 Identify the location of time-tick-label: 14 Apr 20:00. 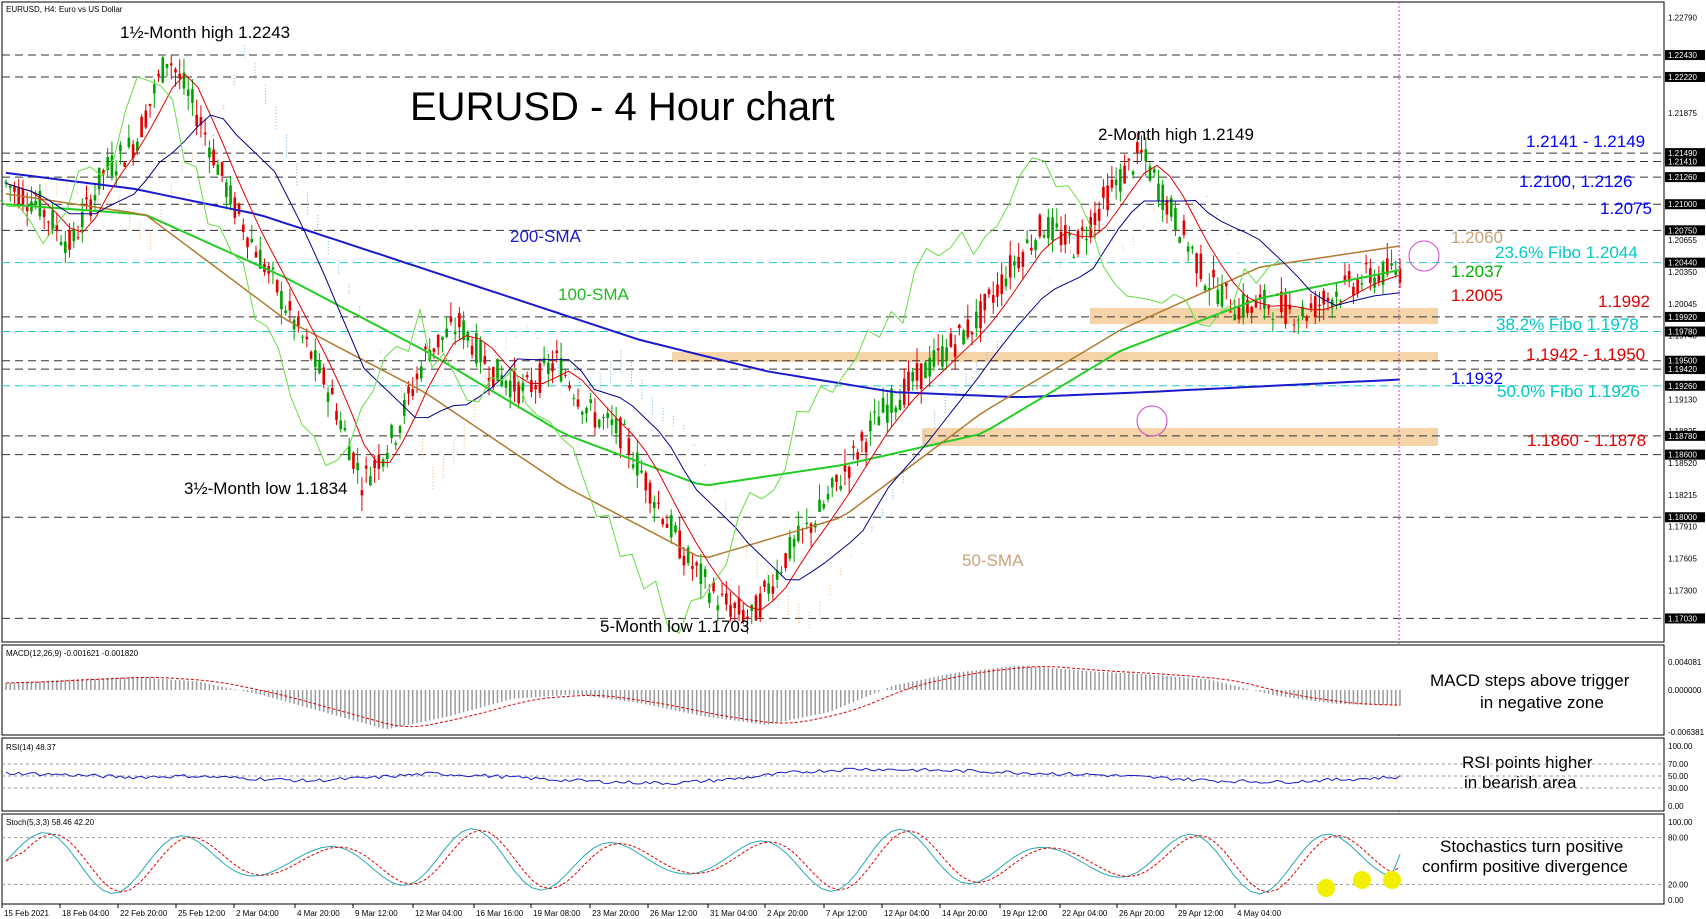
(965, 913).